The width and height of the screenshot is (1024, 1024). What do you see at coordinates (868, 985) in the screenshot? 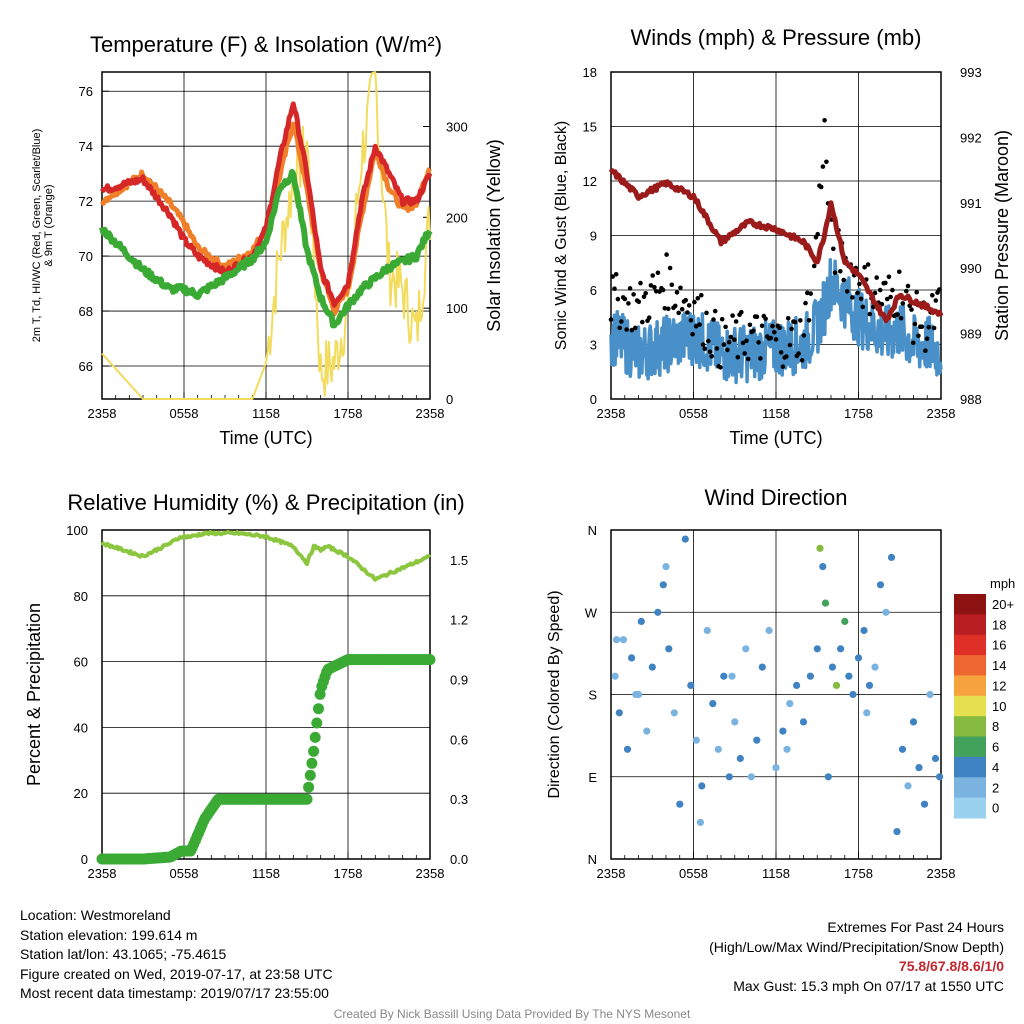
I see `max-gust: Max Gust: 15.3 mph On 07/17 at 1550 UTC` at bounding box center [868, 985].